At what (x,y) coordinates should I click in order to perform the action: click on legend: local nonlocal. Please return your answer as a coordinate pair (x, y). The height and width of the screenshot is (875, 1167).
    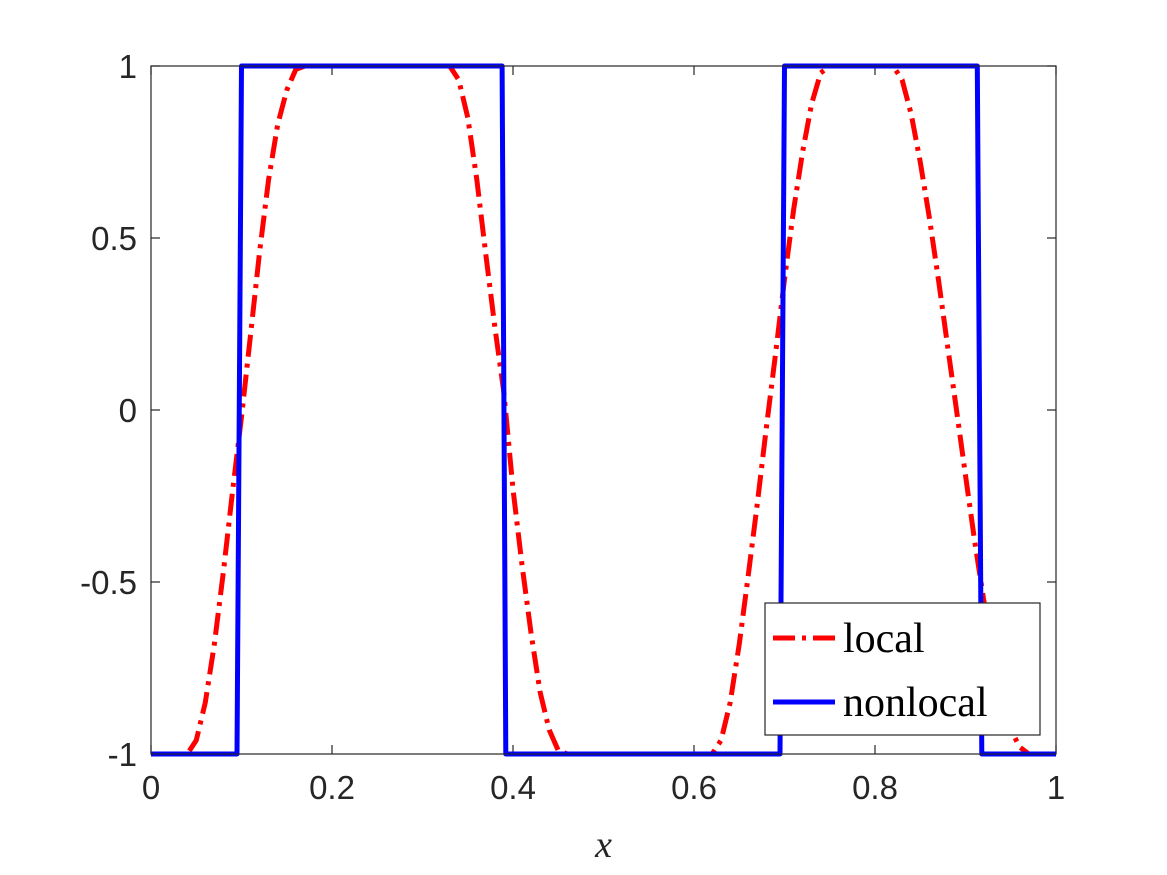
    Looking at the image, I should click on (902, 669).